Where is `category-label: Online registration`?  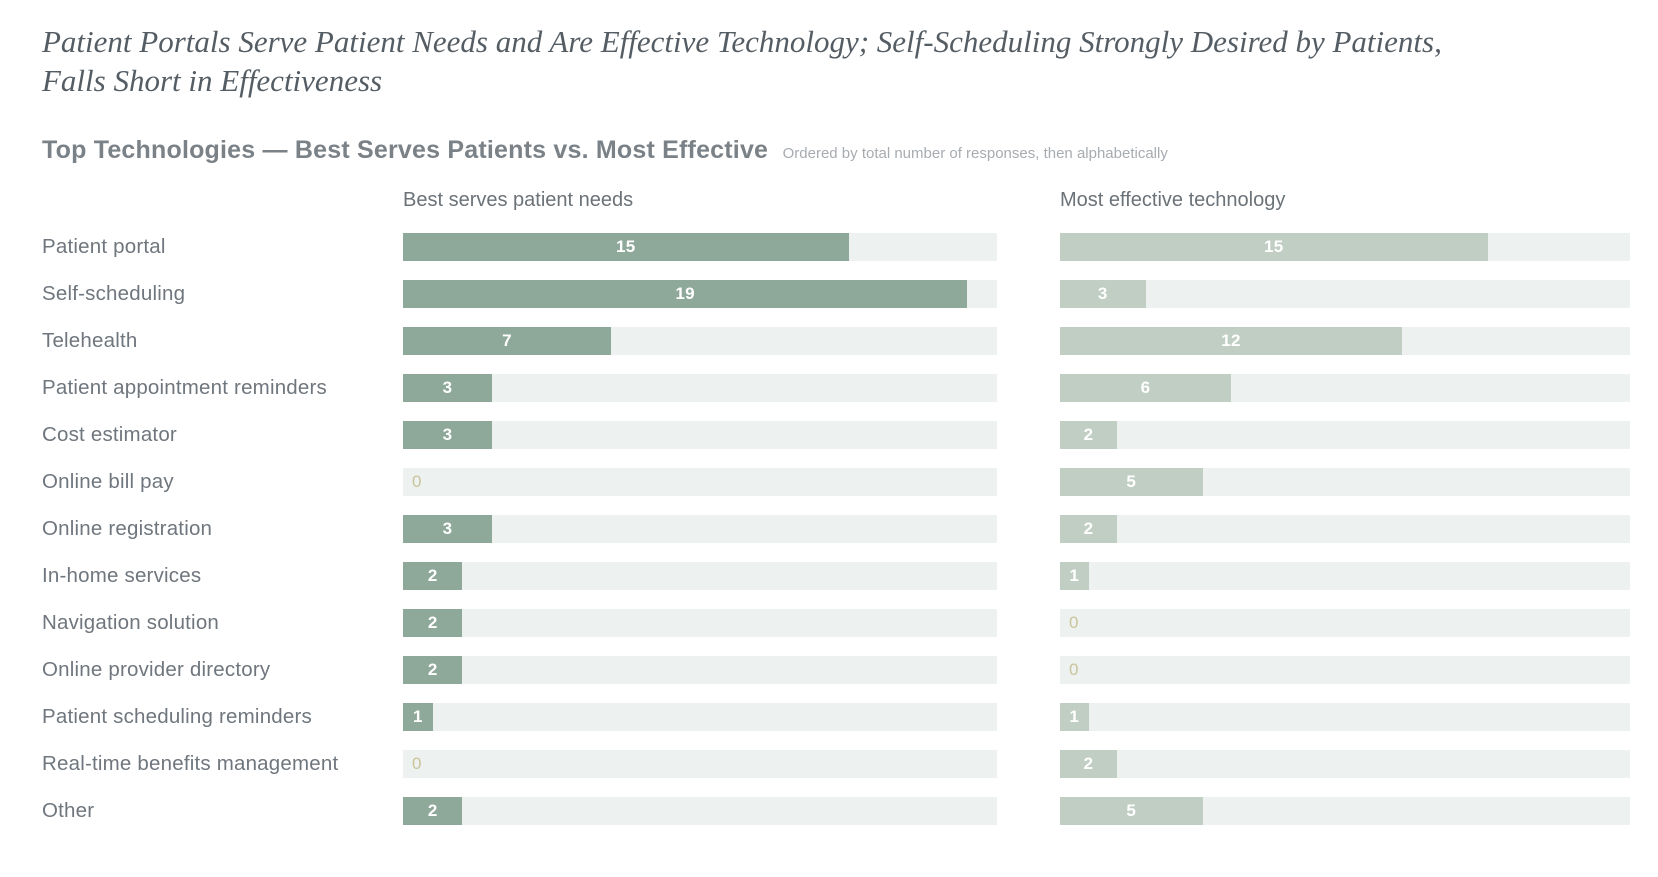
category-label: Online registration is located at coordinates (127, 528).